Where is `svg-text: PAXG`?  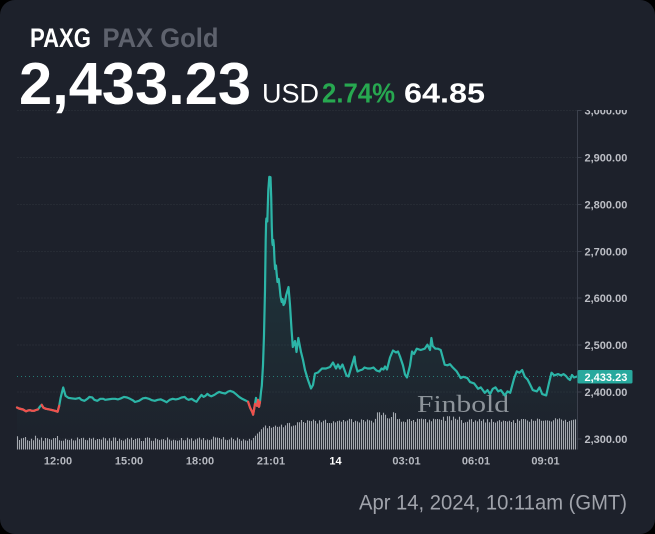 svg-text: PAXG is located at coordinates (60, 38).